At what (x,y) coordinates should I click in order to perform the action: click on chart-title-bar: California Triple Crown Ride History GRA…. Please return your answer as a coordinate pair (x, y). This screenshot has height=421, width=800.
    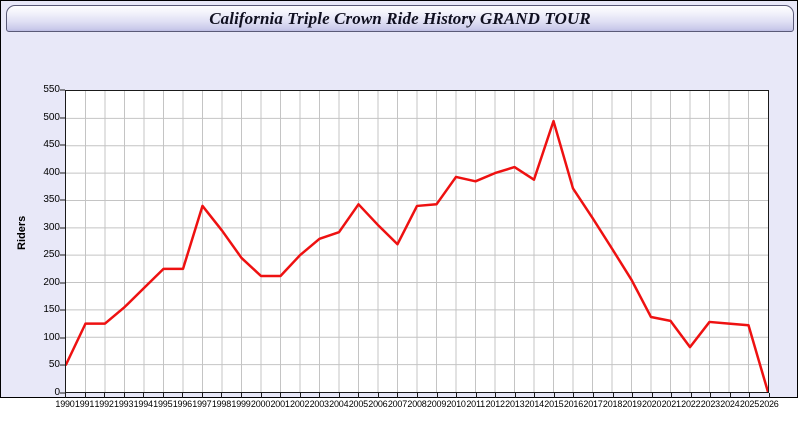
    Looking at the image, I should click on (400, 18).